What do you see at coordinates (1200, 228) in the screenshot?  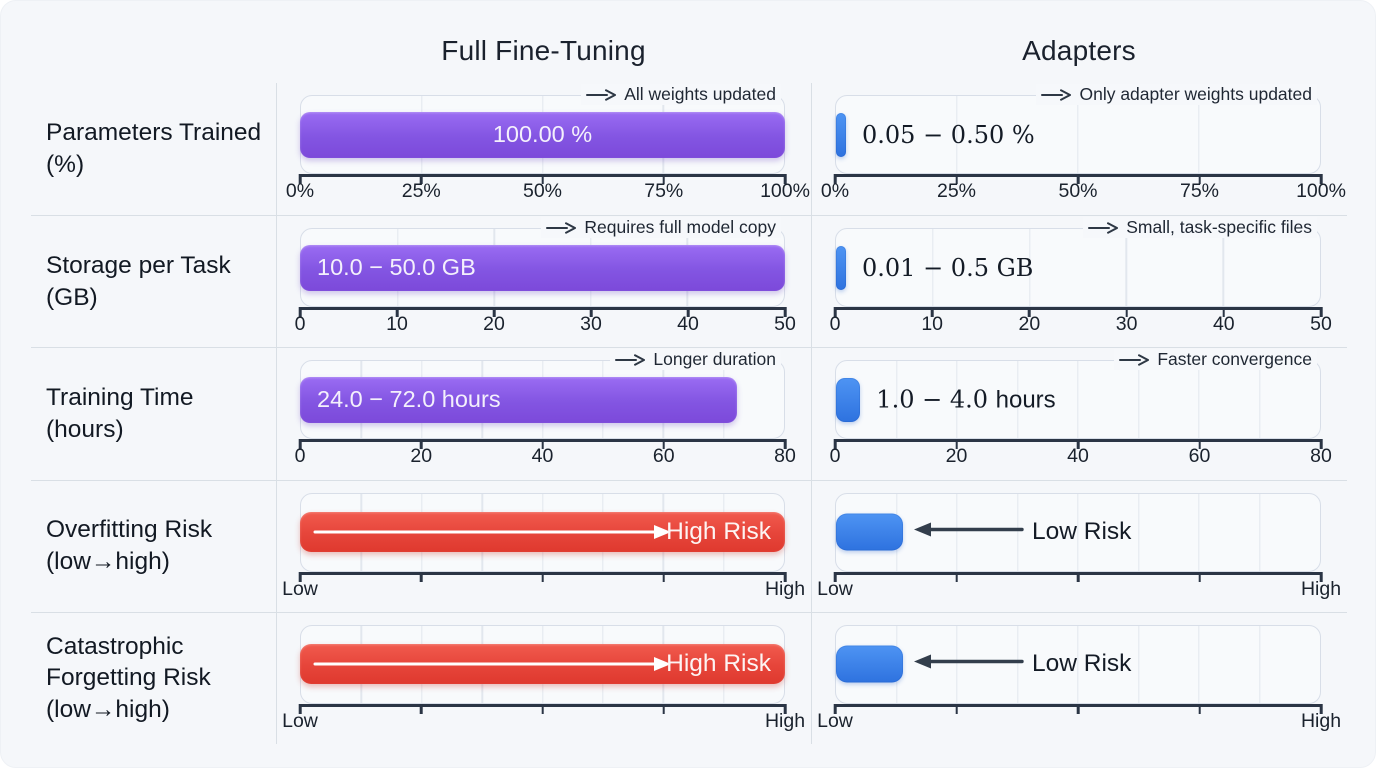 I see `annotation: Small, task-specific files` at bounding box center [1200, 228].